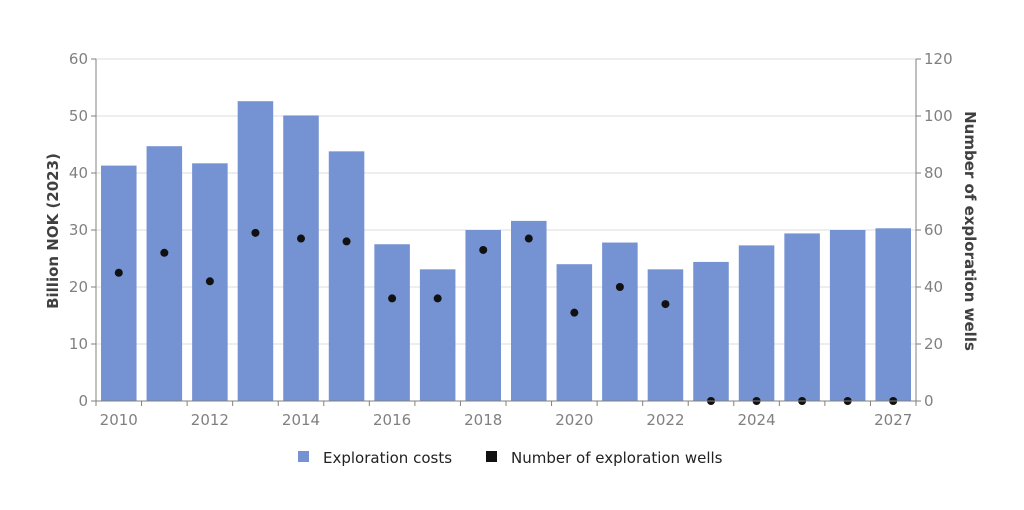  Describe the element at coordinates (164, 273) in the screenshot. I see `bar-2011` at that location.